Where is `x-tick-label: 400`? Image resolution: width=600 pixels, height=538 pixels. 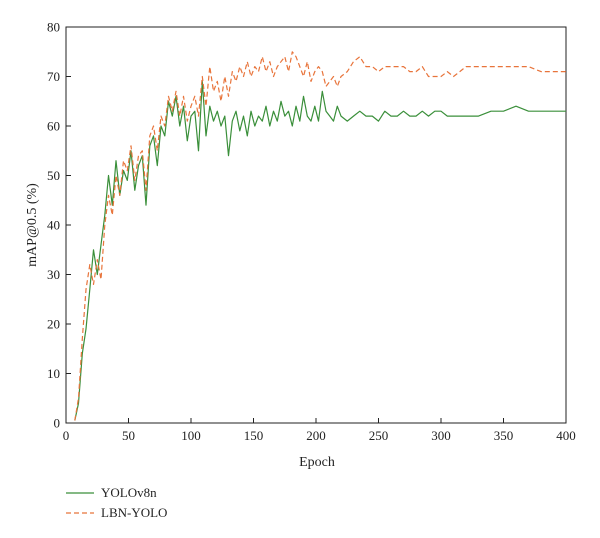
x-tick-label: 400 is located at coordinates (566, 435).